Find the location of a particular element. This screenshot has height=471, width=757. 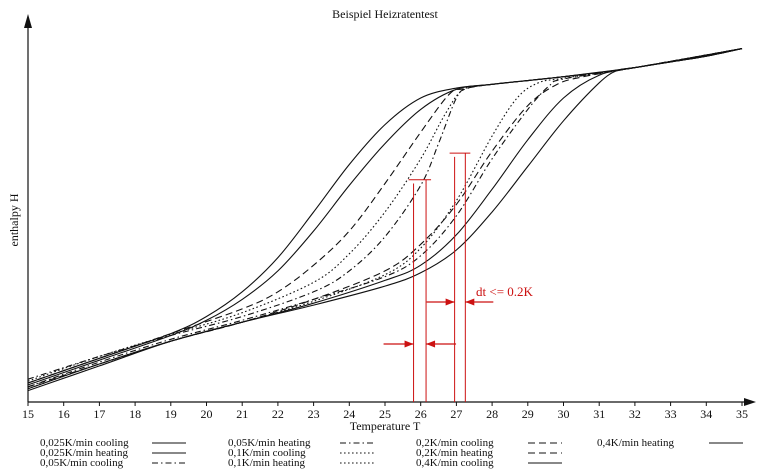

x-tick-label: 20 is located at coordinates (207, 414).